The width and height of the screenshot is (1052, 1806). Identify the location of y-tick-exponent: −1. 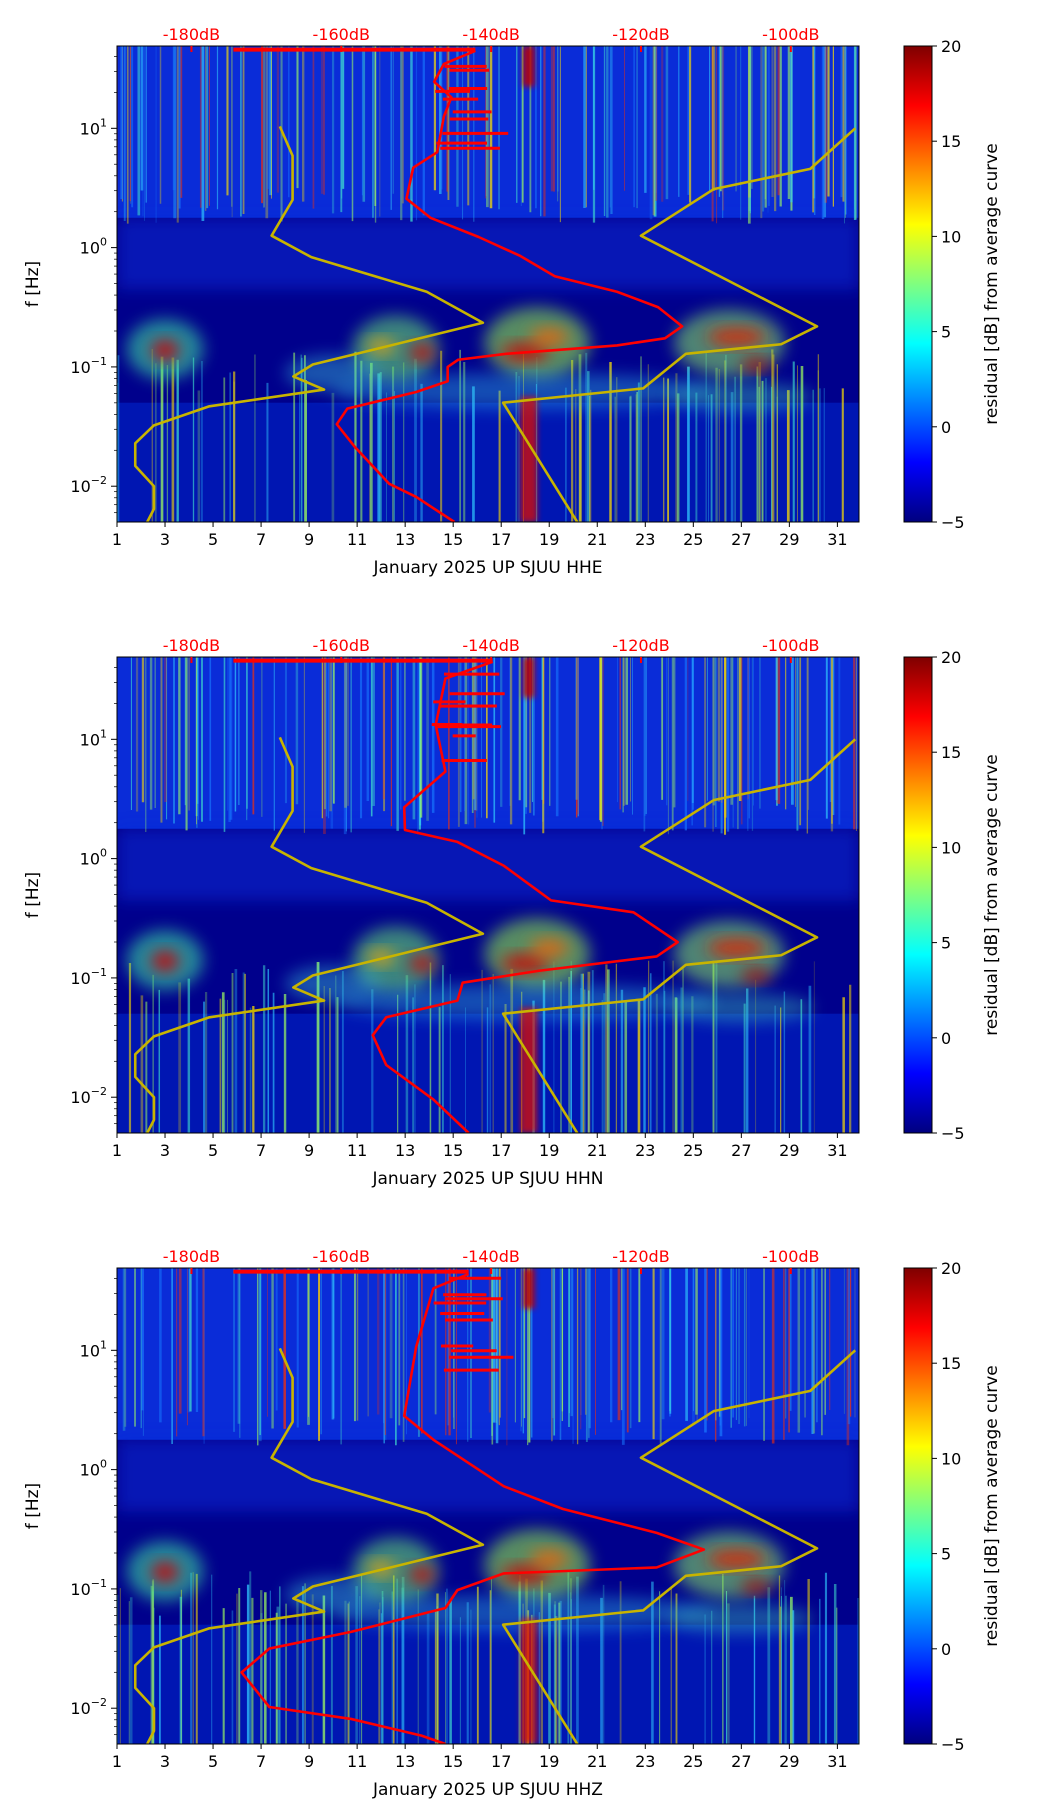
(99, 1583).